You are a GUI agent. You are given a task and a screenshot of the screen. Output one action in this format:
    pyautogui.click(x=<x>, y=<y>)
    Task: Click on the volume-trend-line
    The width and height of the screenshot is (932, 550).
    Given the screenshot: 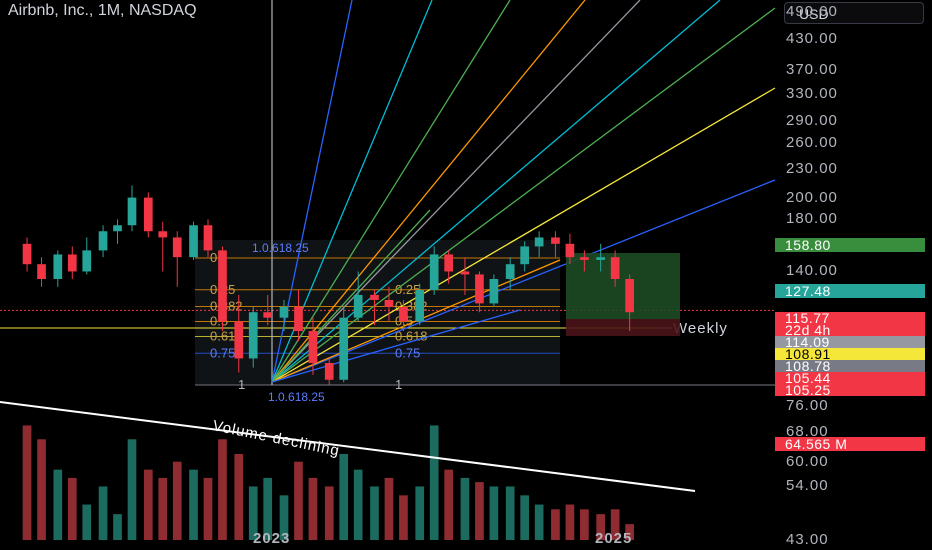 What is the action you would take?
    pyautogui.click(x=348, y=446)
    